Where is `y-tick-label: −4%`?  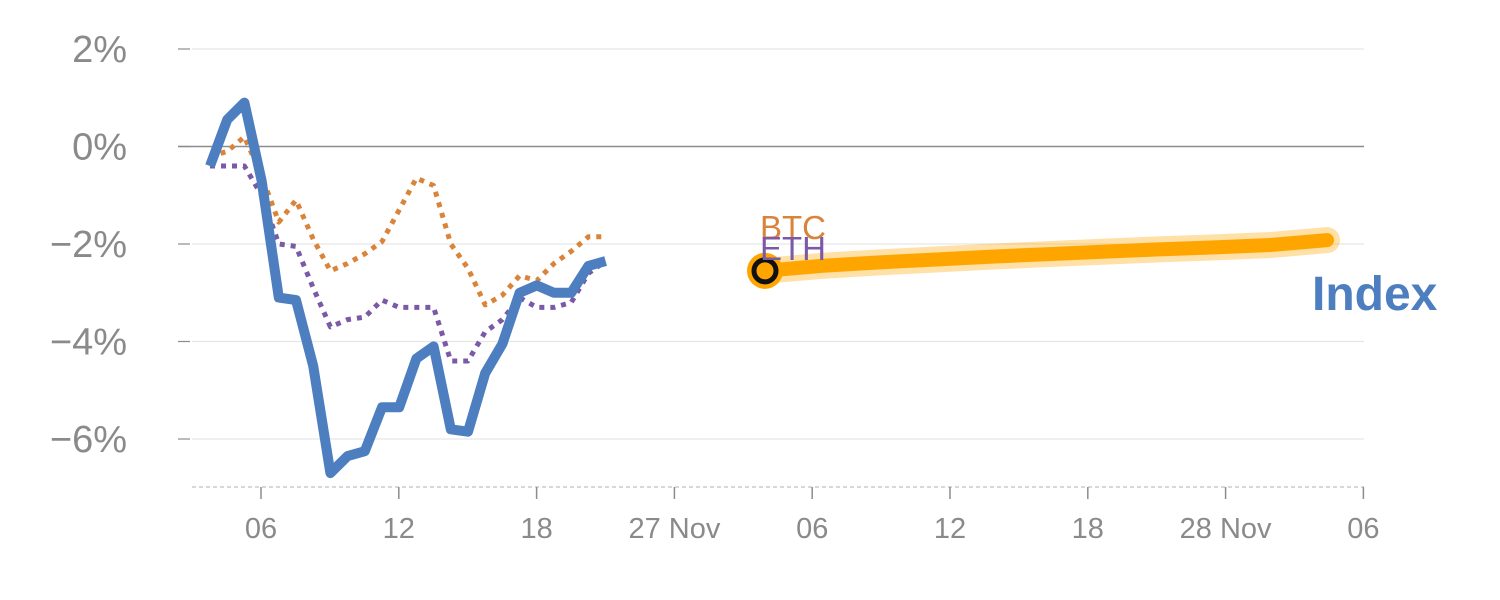 y-tick-label: −4% is located at coordinates (88, 343).